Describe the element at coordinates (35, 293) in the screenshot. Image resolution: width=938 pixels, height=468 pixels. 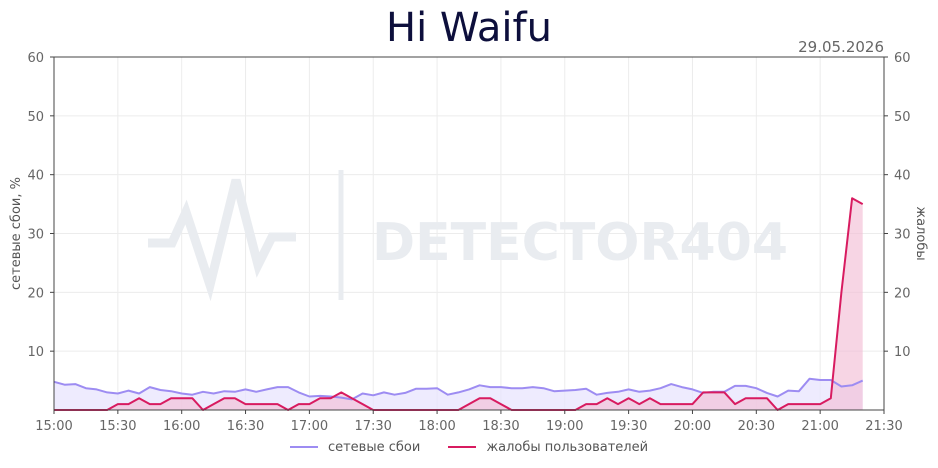
I see `y-tick-label-left: 20` at that location.